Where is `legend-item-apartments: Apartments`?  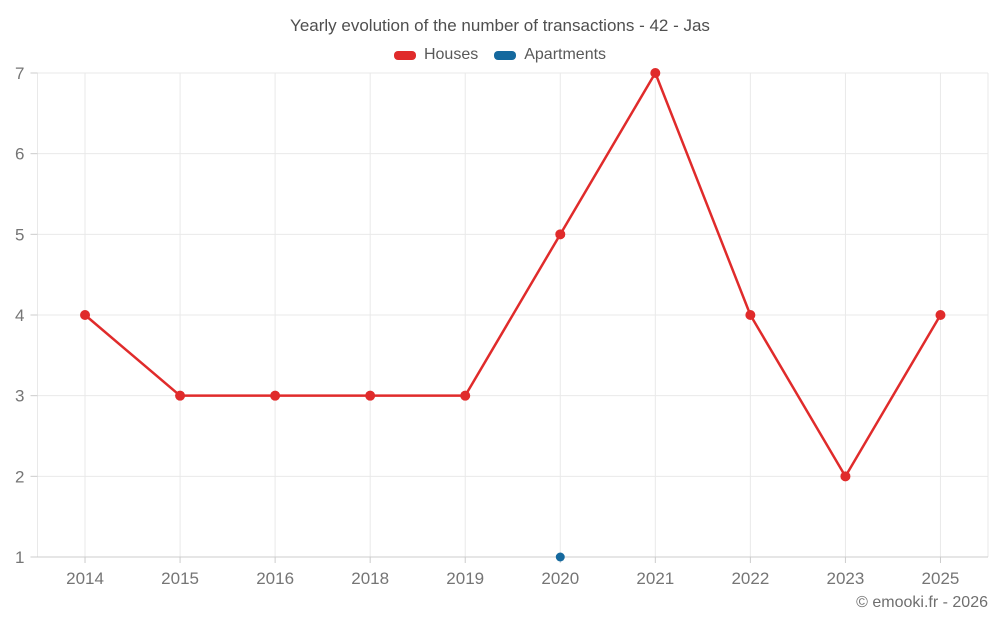
legend-item-apartments: Apartments is located at coordinates (550, 55).